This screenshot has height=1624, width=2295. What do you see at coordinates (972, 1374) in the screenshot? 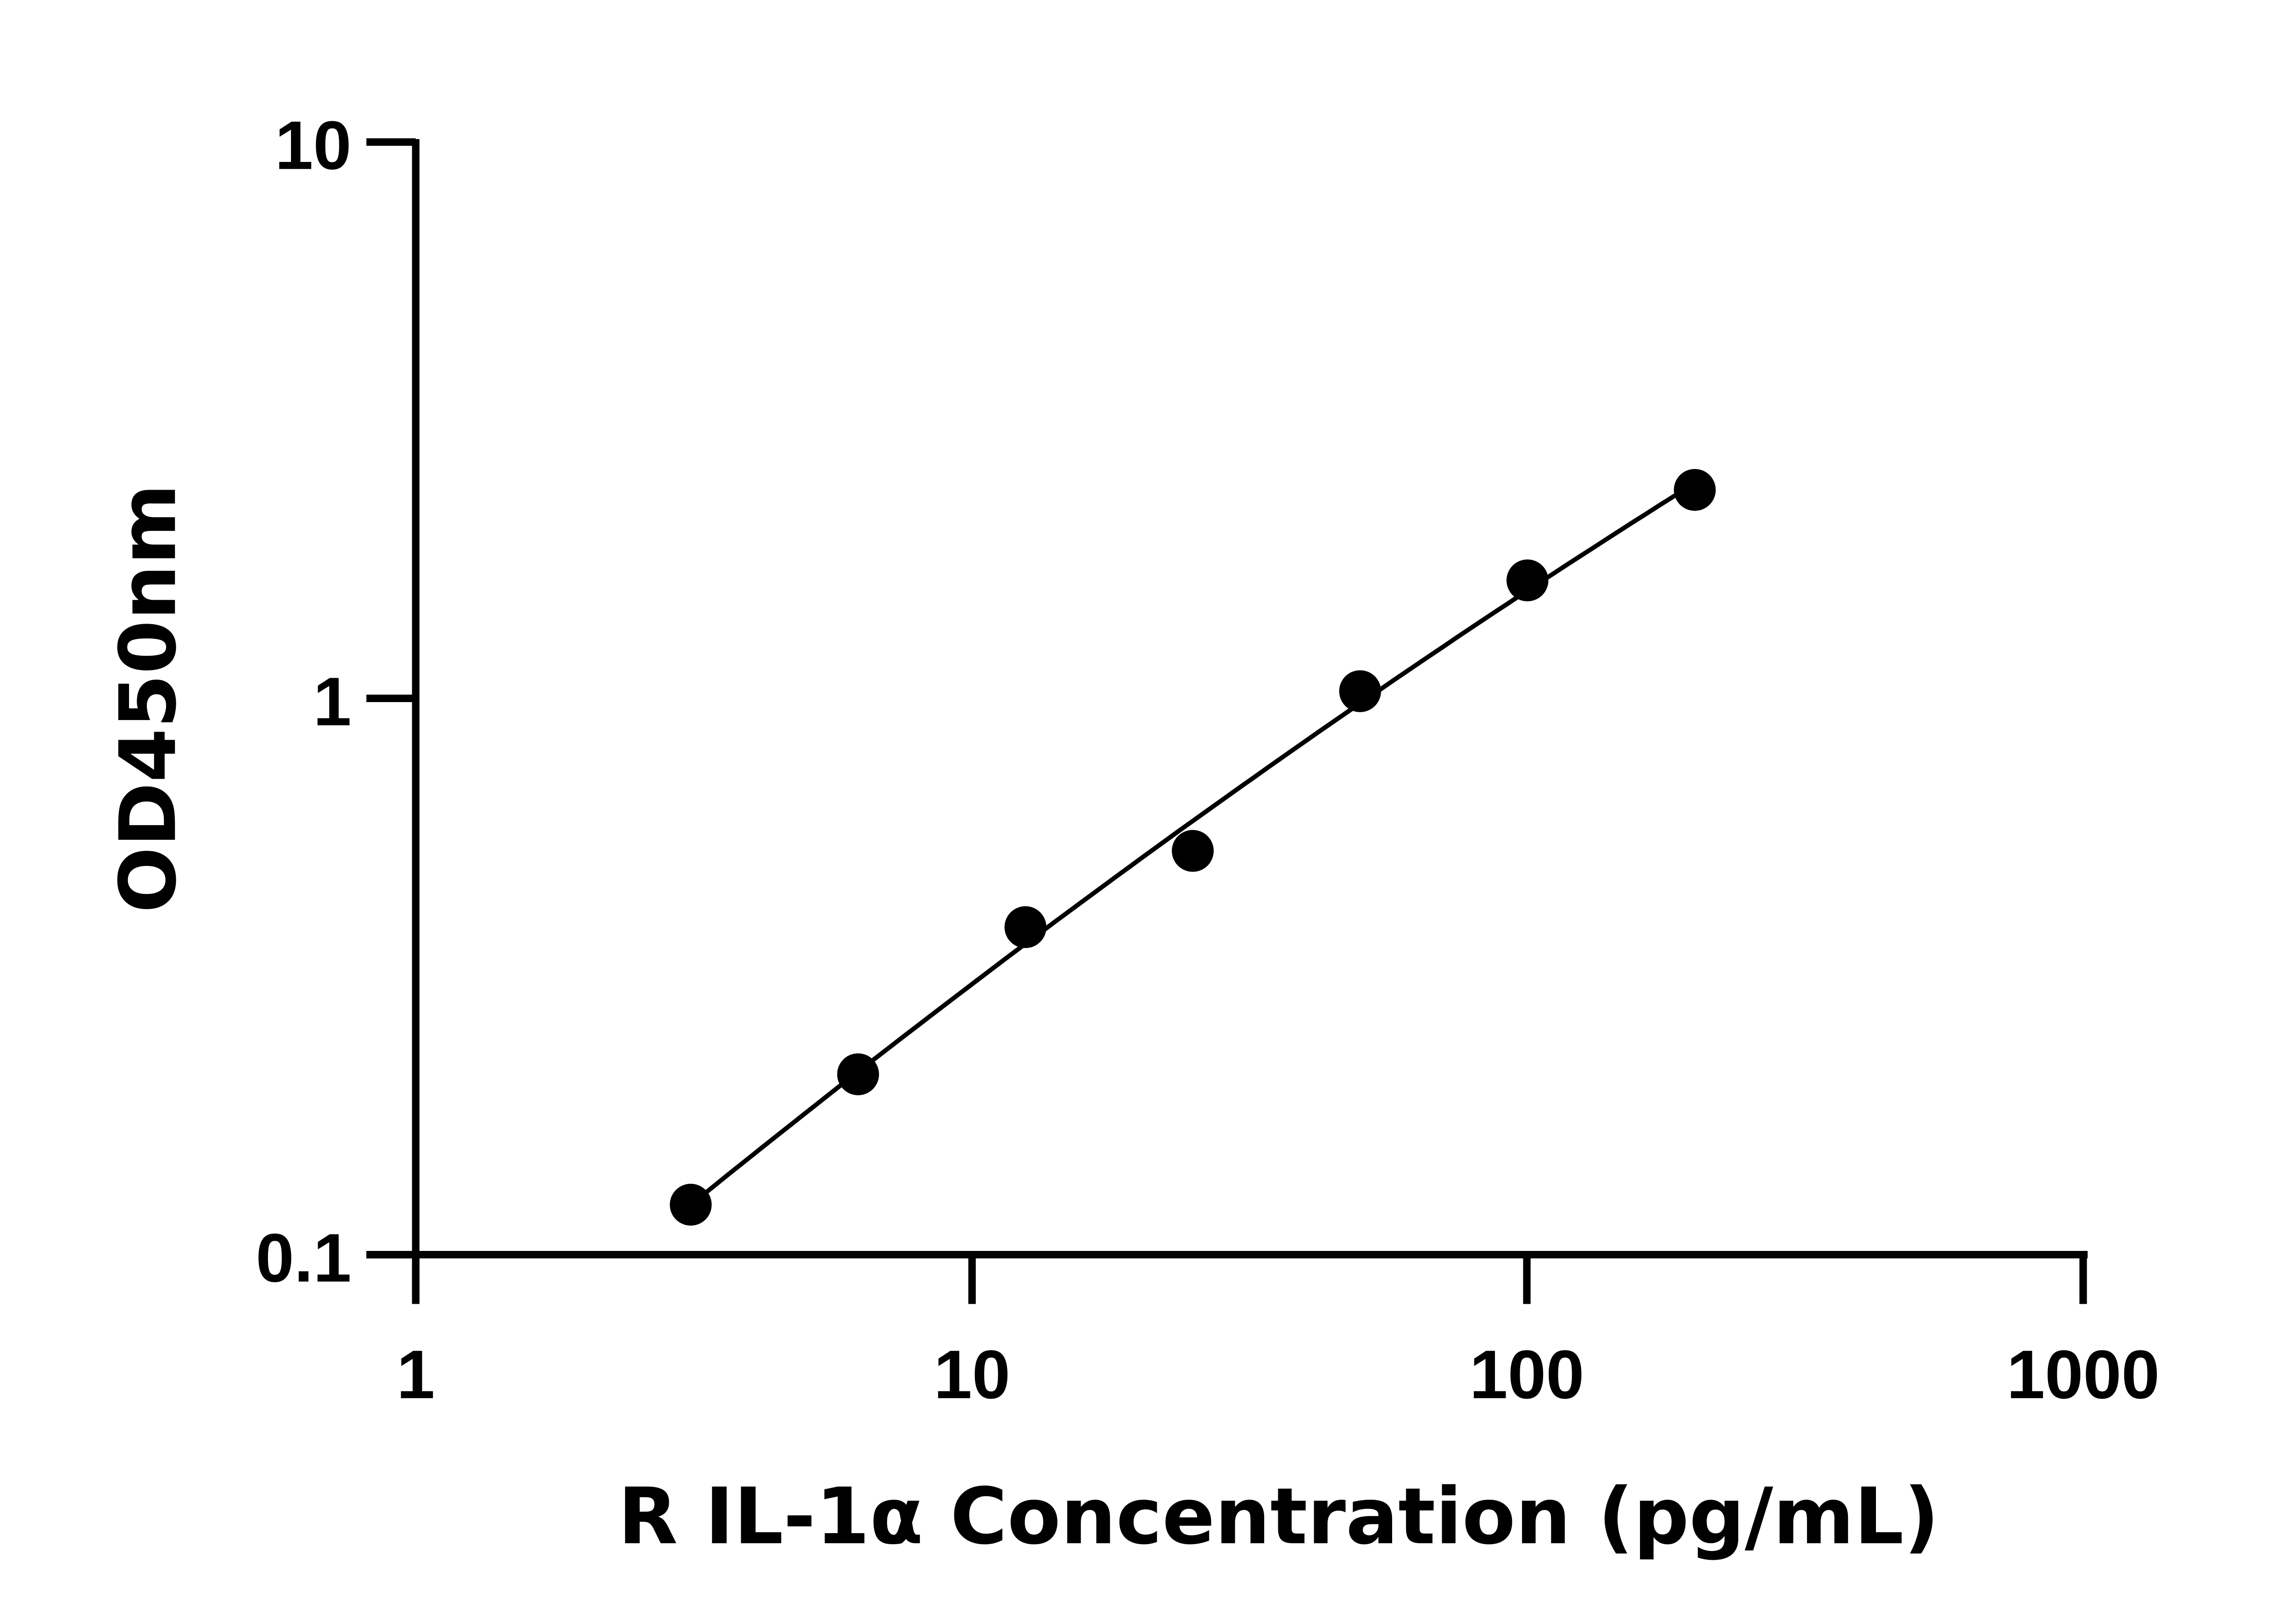
I see `x-tick-label-10: 10` at bounding box center [972, 1374].